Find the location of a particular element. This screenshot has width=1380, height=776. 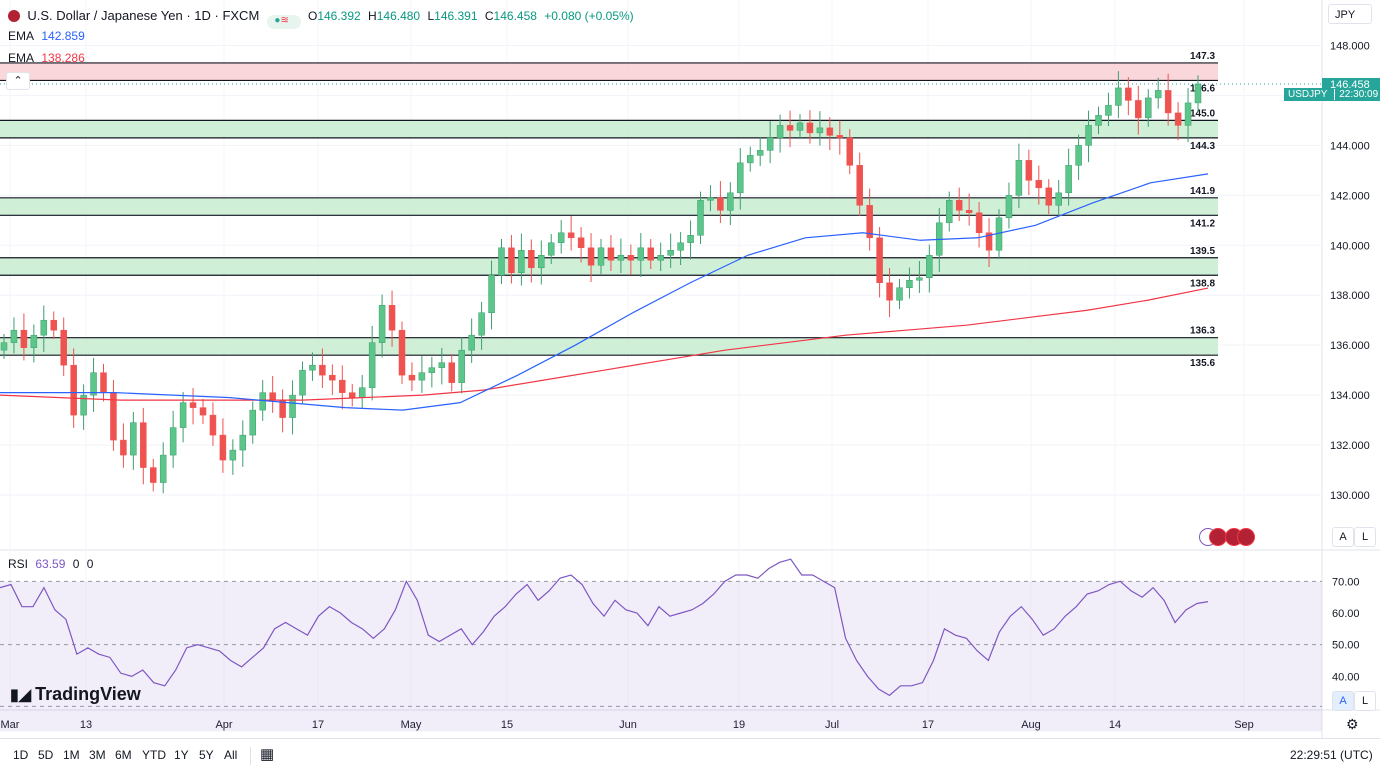

timeframe-5y: 5Y is located at coordinates (206, 755).